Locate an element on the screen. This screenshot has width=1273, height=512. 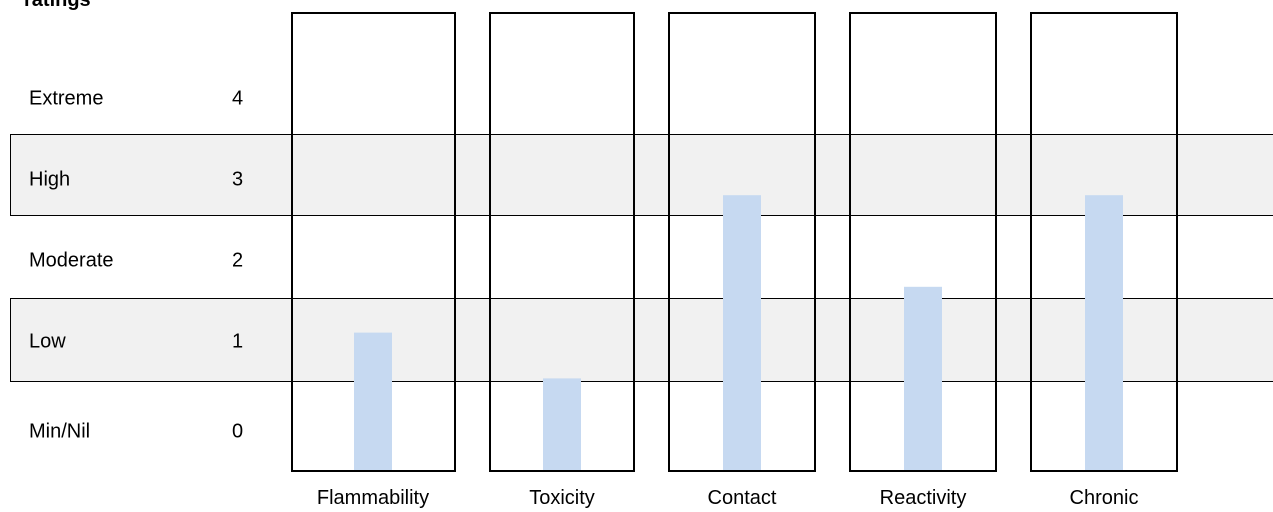
bar-toxicity is located at coordinates (562, 424).